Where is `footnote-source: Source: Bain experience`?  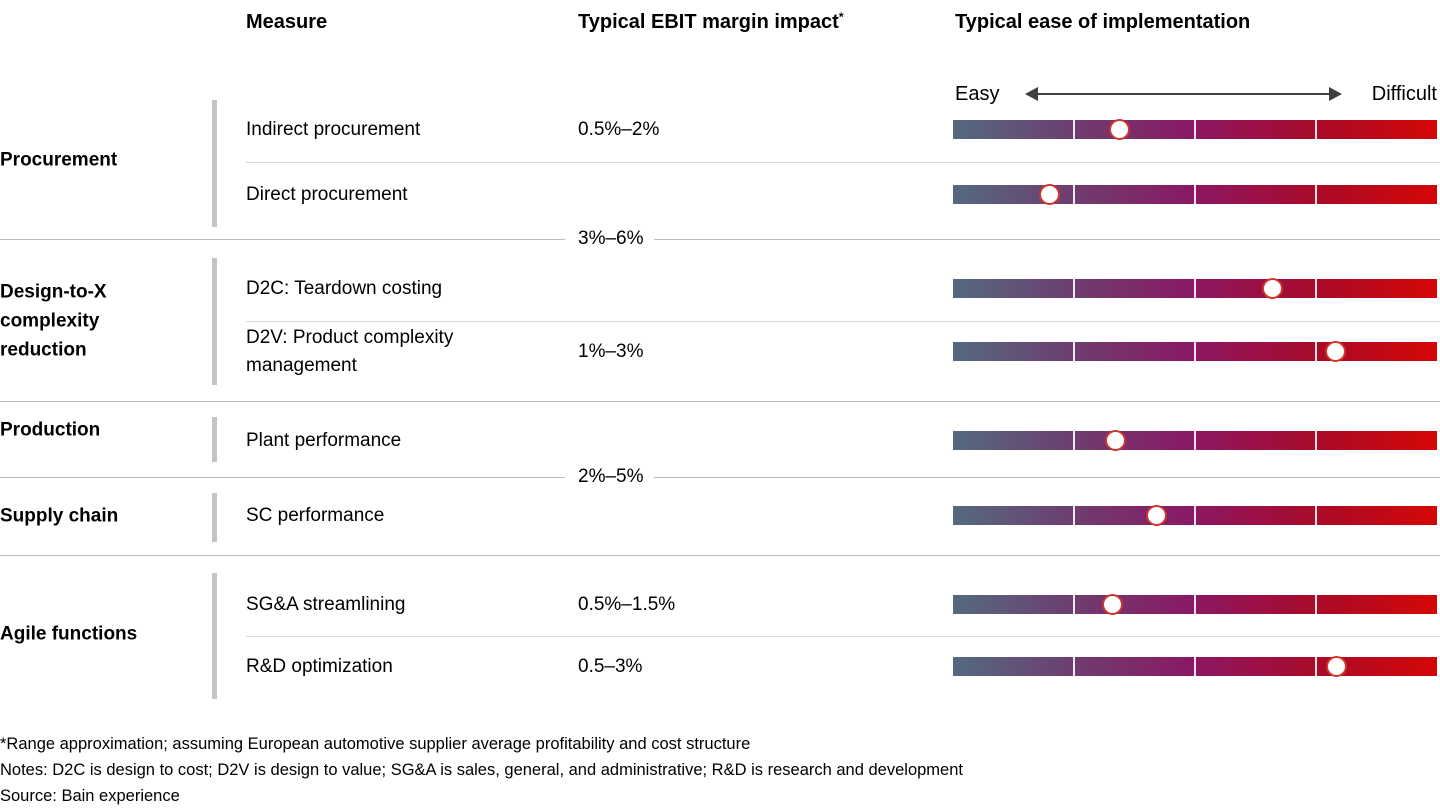 footnote-source: Source: Bain experience is located at coordinates (90, 796).